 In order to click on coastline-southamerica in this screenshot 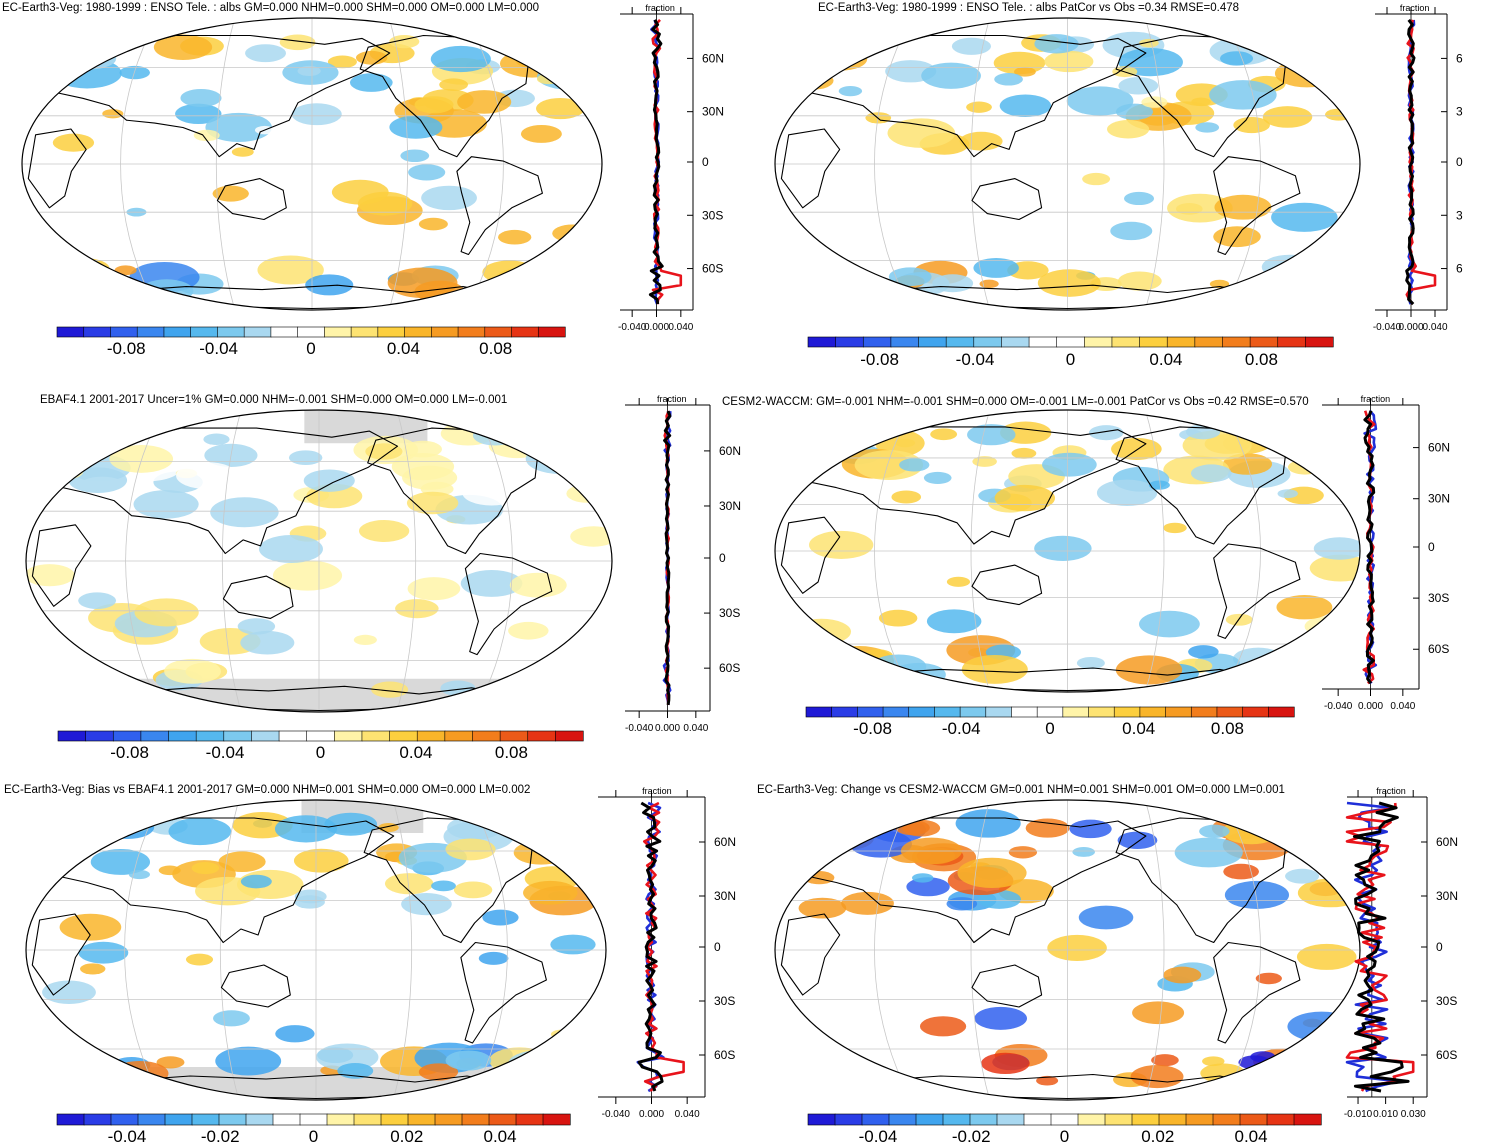, I will do `click(1257, 206)`.